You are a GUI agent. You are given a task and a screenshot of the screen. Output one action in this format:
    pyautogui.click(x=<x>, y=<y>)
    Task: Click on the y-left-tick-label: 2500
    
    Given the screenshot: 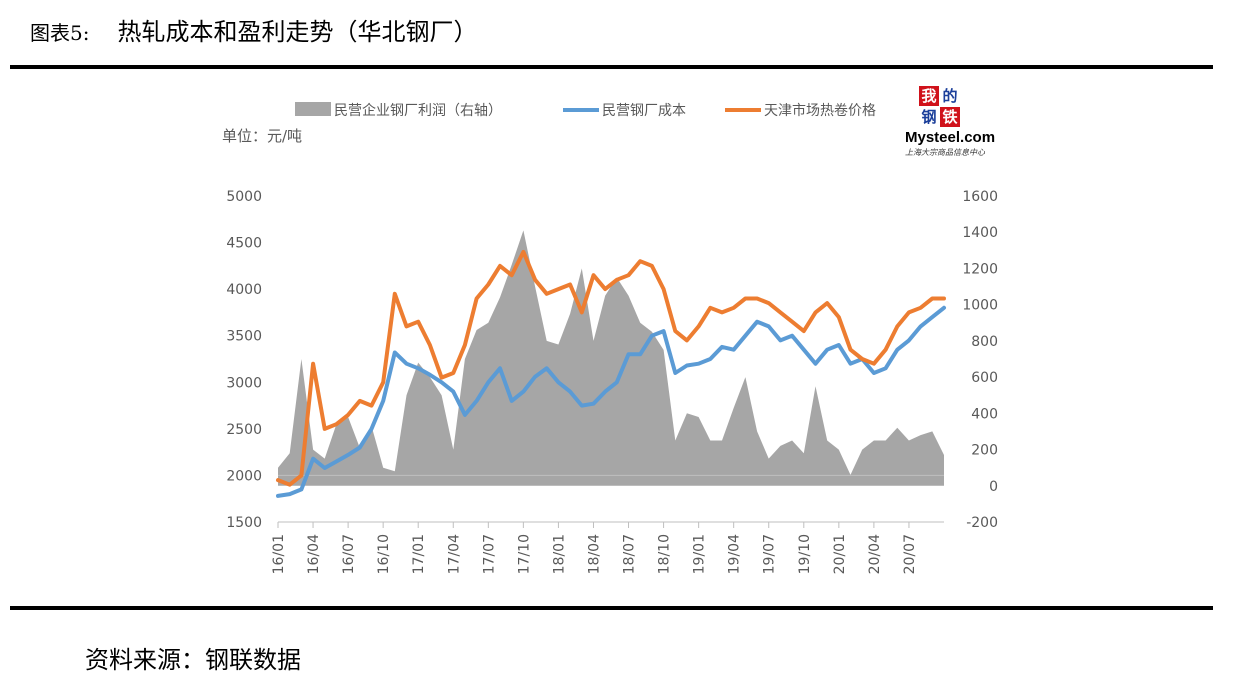 What is the action you would take?
    pyautogui.click(x=244, y=430)
    